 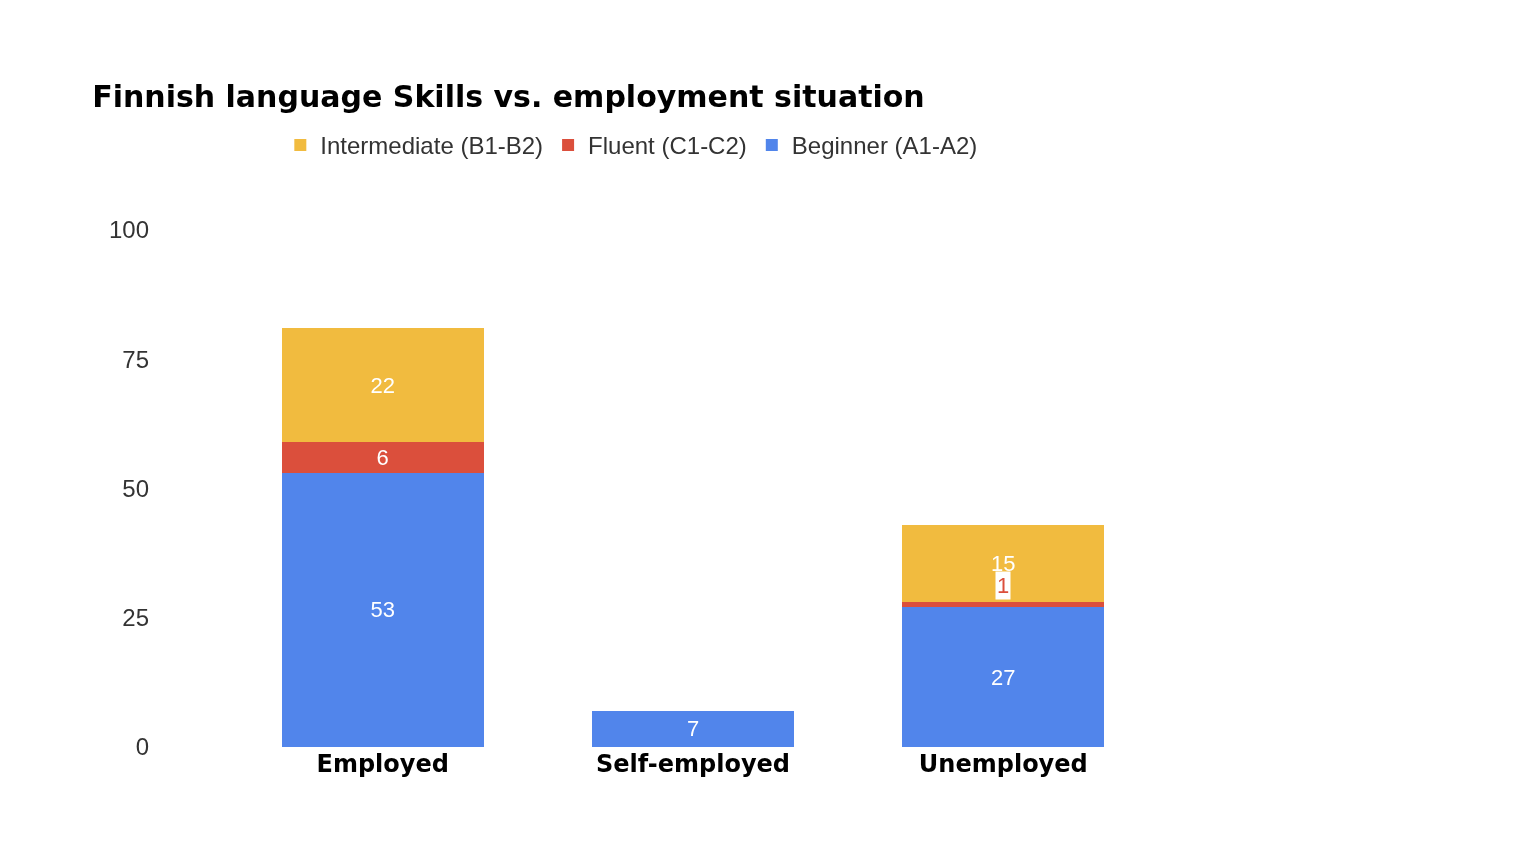 I want to click on data-label: 22, so click(x=382, y=385).